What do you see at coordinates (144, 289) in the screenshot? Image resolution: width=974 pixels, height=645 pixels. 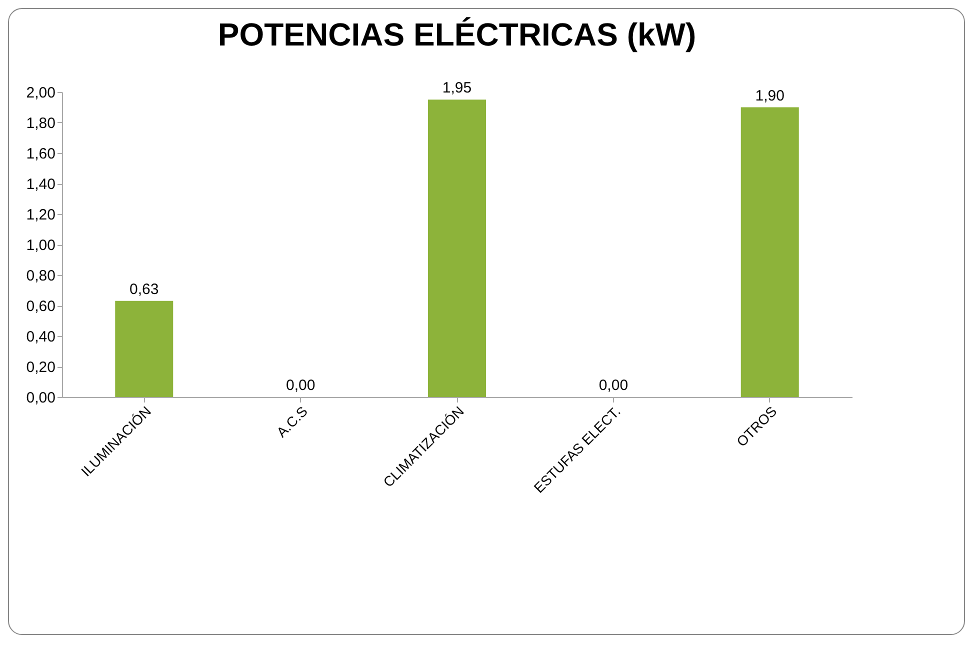 I see `data-label: 0,63` at bounding box center [144, 289].